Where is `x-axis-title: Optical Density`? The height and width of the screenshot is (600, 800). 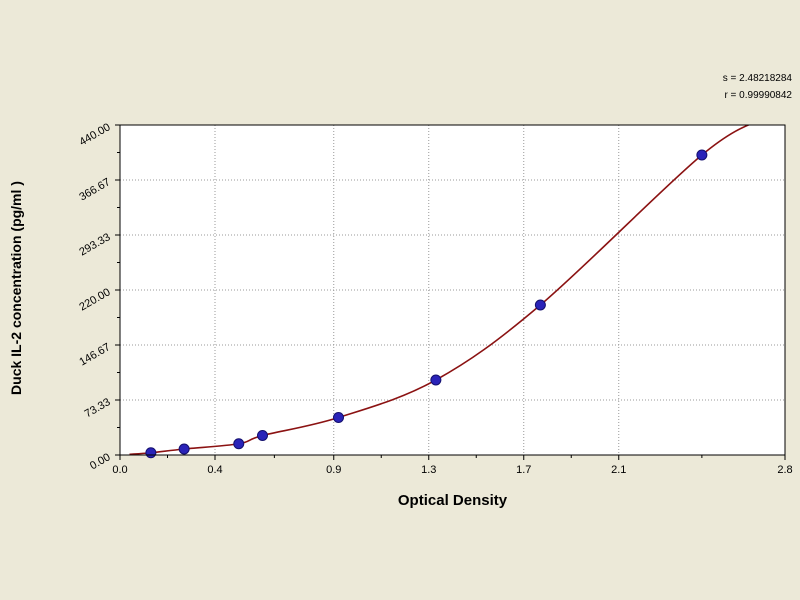 x-axis-title: Optical Density is located at coordinates (452, 500).